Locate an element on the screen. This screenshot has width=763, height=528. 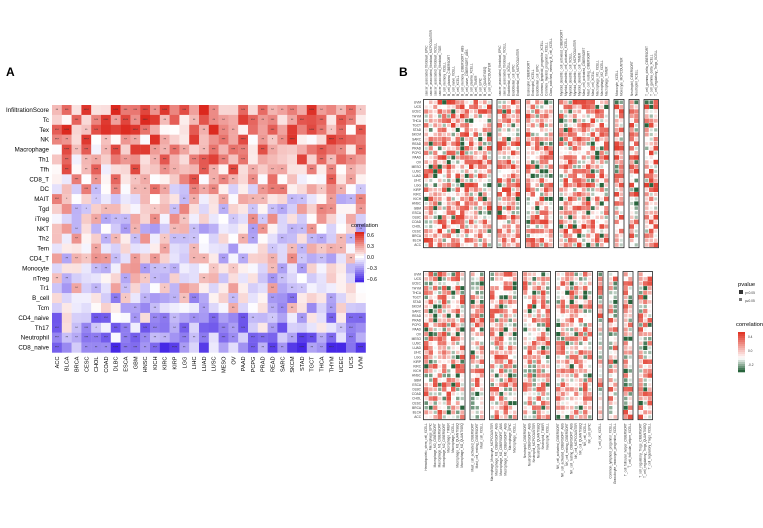
column-label: Class_switched_memory_B_cell_XCELL is located at coordinates (551, 67).